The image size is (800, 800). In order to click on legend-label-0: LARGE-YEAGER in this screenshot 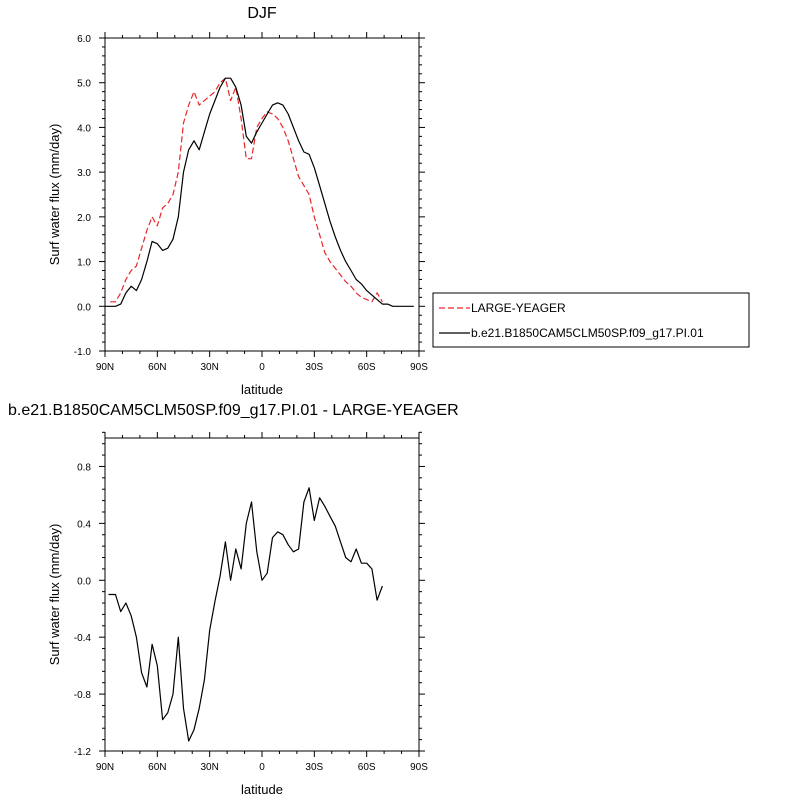, I will do `click(518, 308)`.